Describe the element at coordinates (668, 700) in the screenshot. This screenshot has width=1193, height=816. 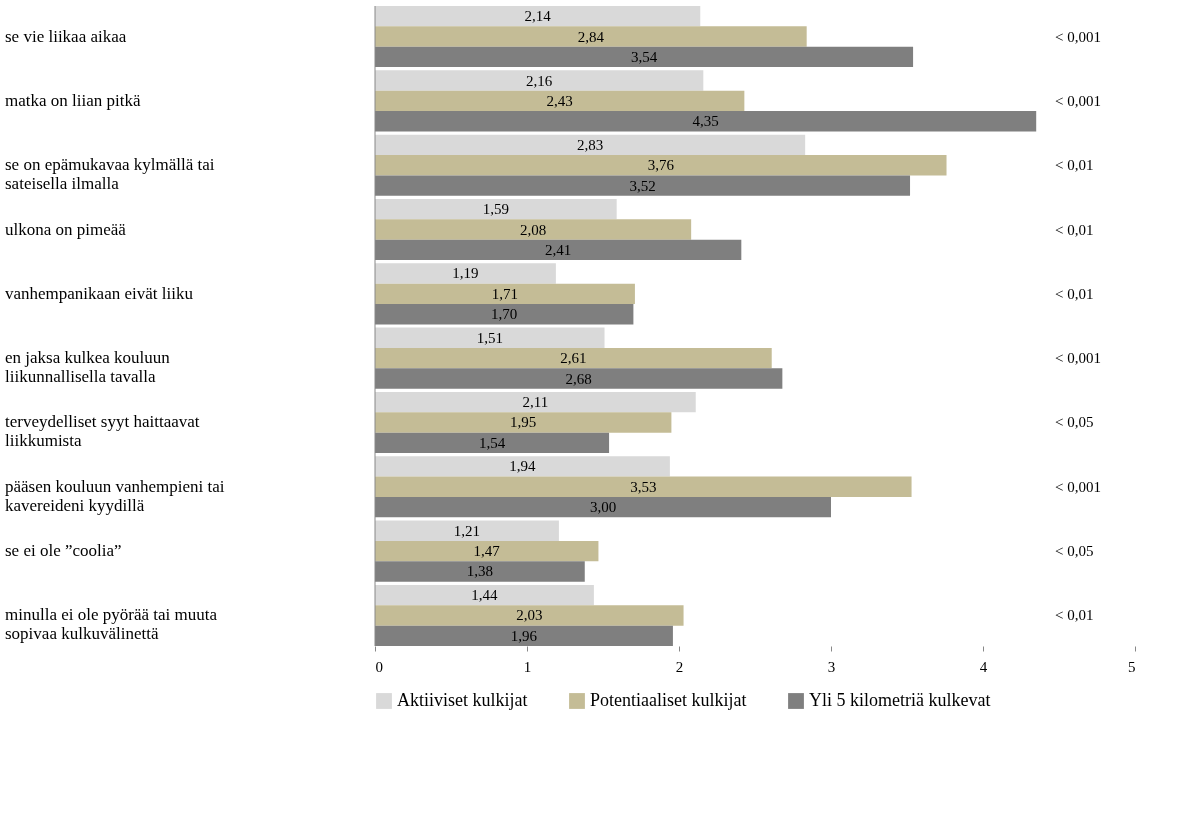
I see `legend-label: Potentiaaliset kulkijat` at that location.